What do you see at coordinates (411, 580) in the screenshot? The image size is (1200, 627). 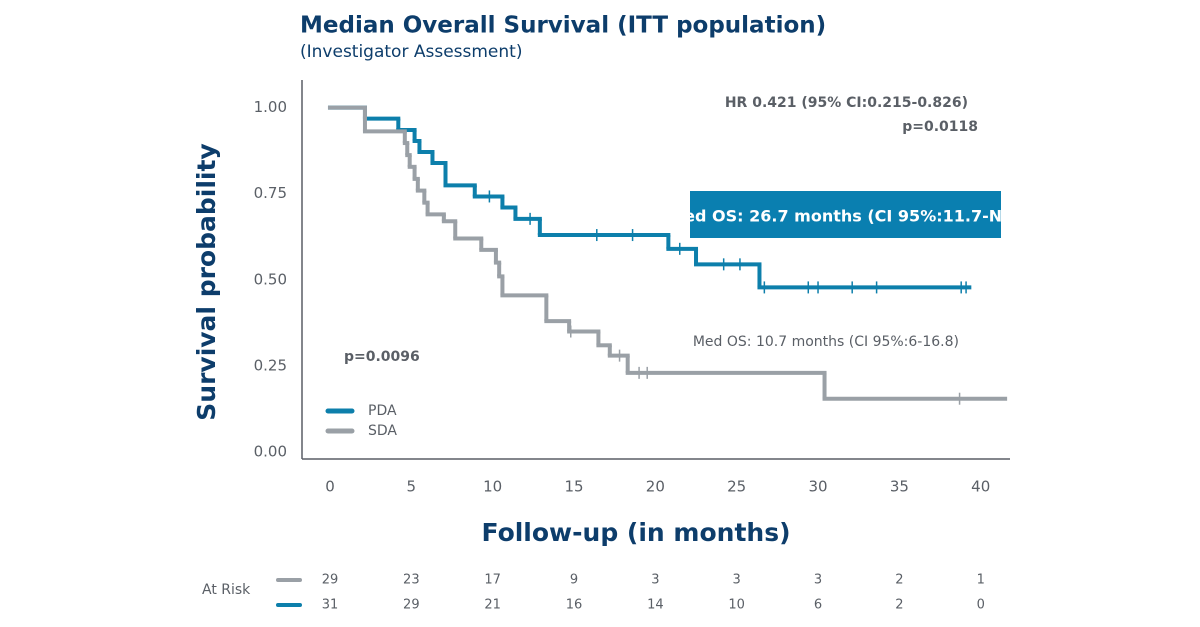 I see `at-risk-count: 23` at bounding box center [411, 580].